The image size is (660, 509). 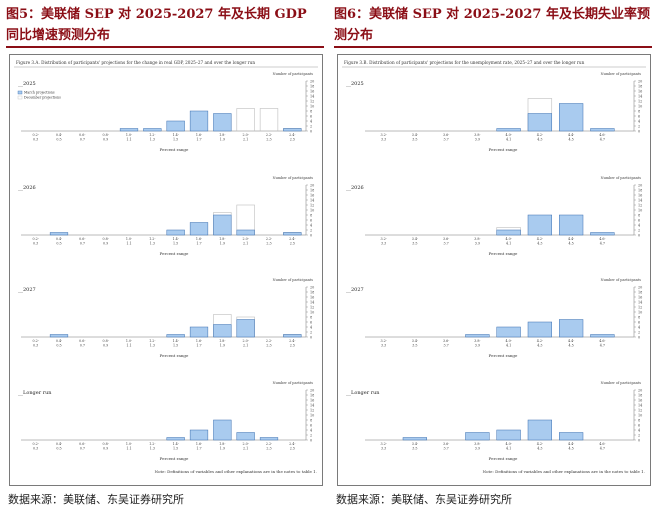 I want to click on x-tick-label: 0.3, so click(x=35, y=244).